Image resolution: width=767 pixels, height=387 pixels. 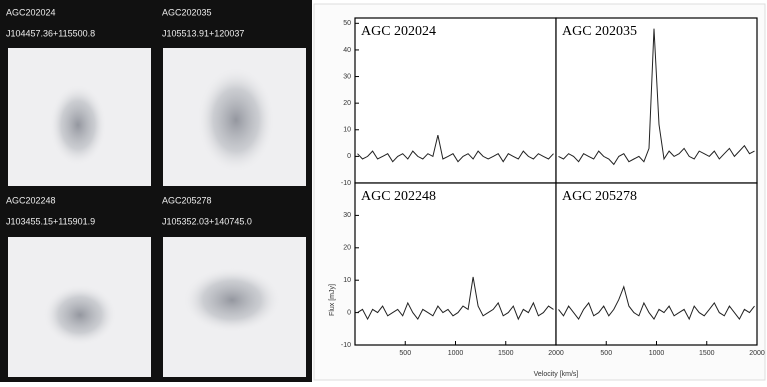 What do you see at coordinates (207, 221) in the screenshot?
I see `image-coords: J105352.03+140745.0` at bounding box center [207, 221].